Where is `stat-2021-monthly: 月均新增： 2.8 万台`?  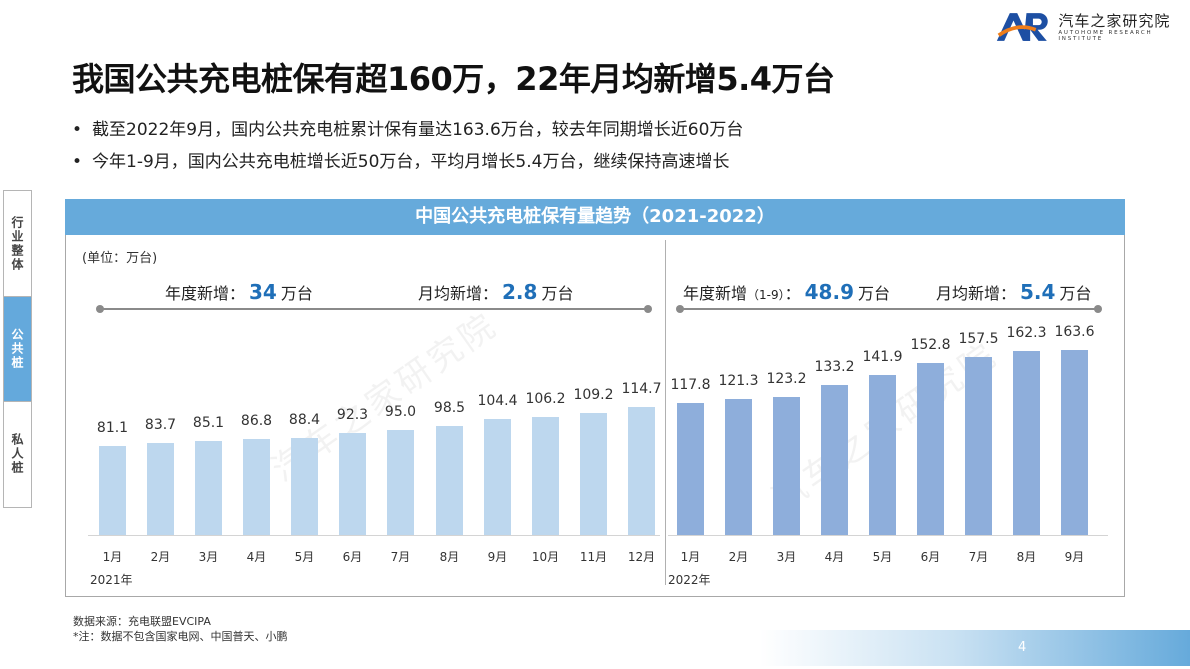
stat-2021-monthly: 月均新增： 2.8 万台 is located at coordinates (496, 292).